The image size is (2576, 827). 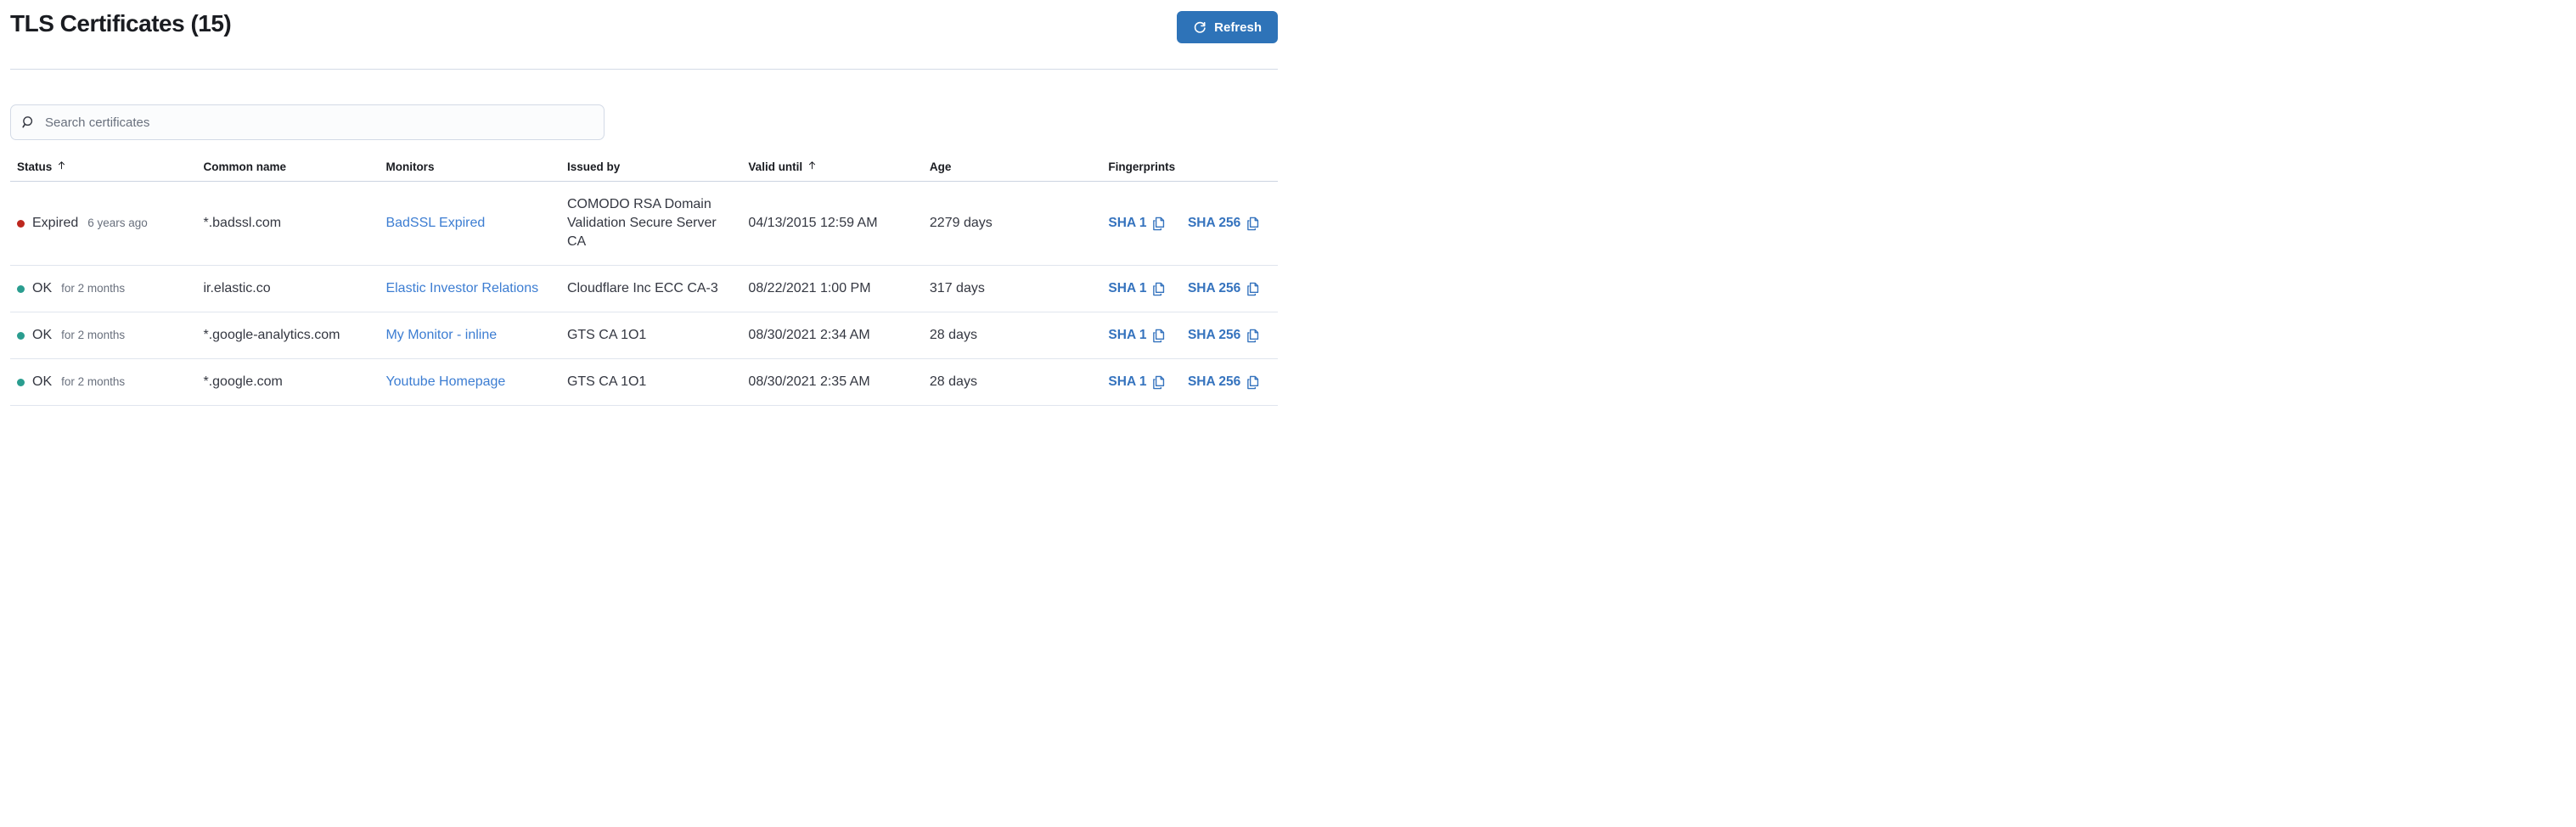 What do you see at coordinates (288, 288) in the screenshot?
I see `common-name-cell: ir.elastic.co` at bounding box center [288, 288].